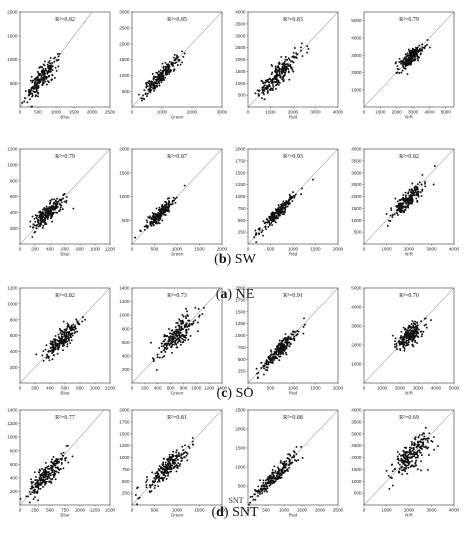 This screenshot has width=470, height=550. Describe the element at coordinates (65, 418) in the screenshot. I see `r-squared-label: R²=0.77` at that location.